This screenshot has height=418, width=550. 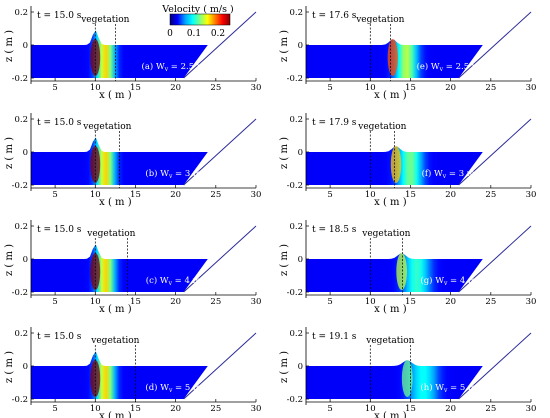 I want to click on panel-caption: (f) Wv = 3 m, so click(x=448, y=174).